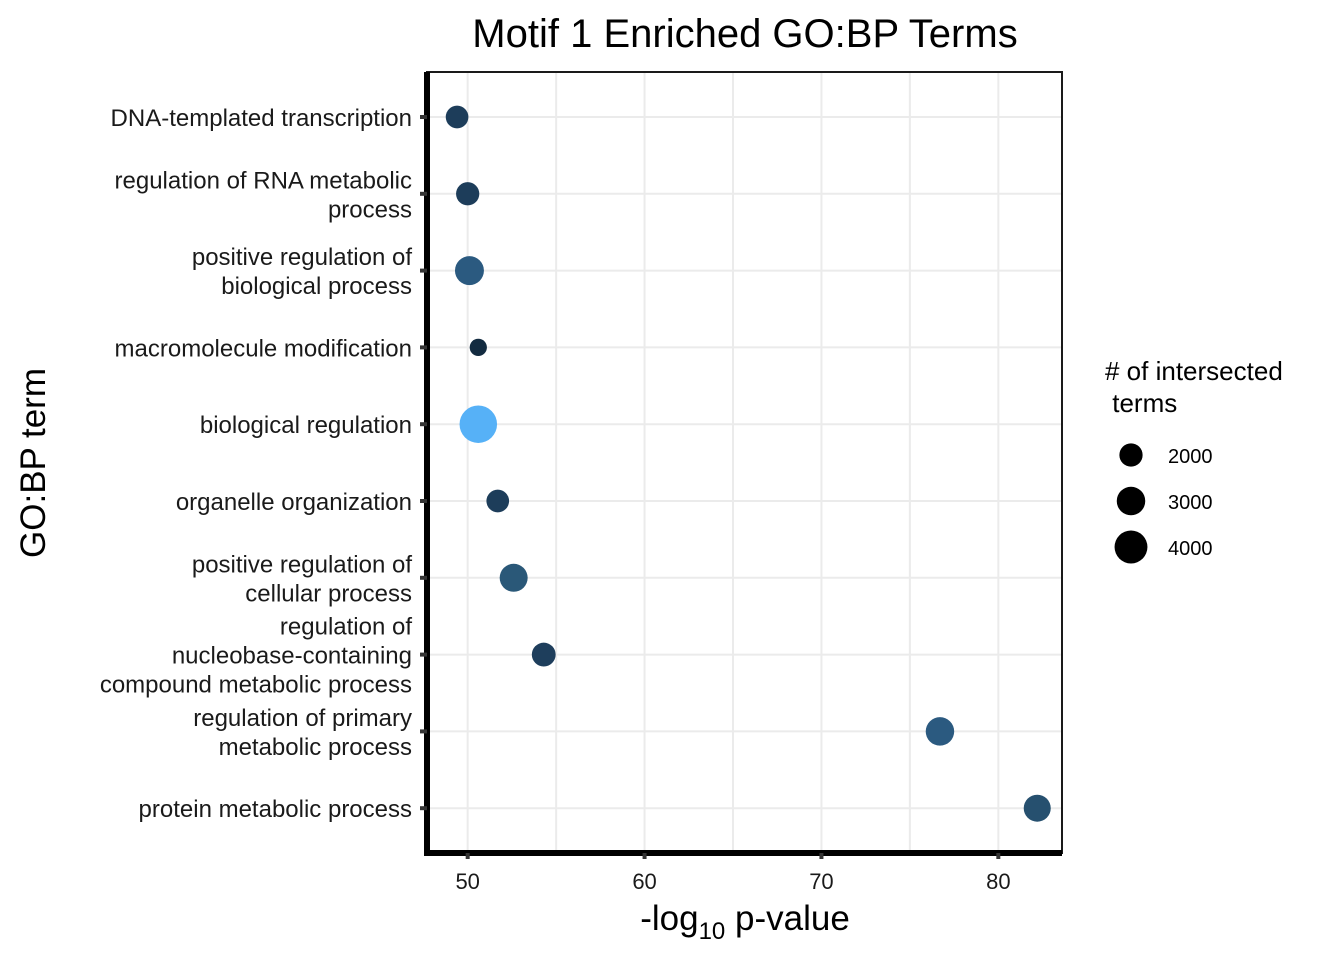 Image resolution: width=1344 pixels, height=960 pixels. Describe the element at coordinates (261, 118) in the screenshot. I see `y-tick-label: DNA-templated transcription` at that location.